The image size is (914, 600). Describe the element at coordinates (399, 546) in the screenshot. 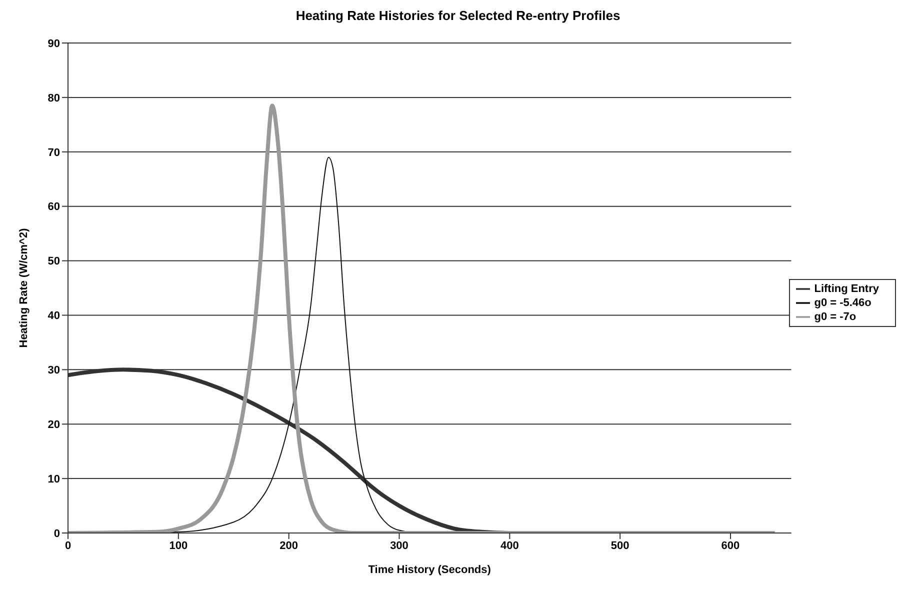

I see `x-tick-label: 300` at that location.